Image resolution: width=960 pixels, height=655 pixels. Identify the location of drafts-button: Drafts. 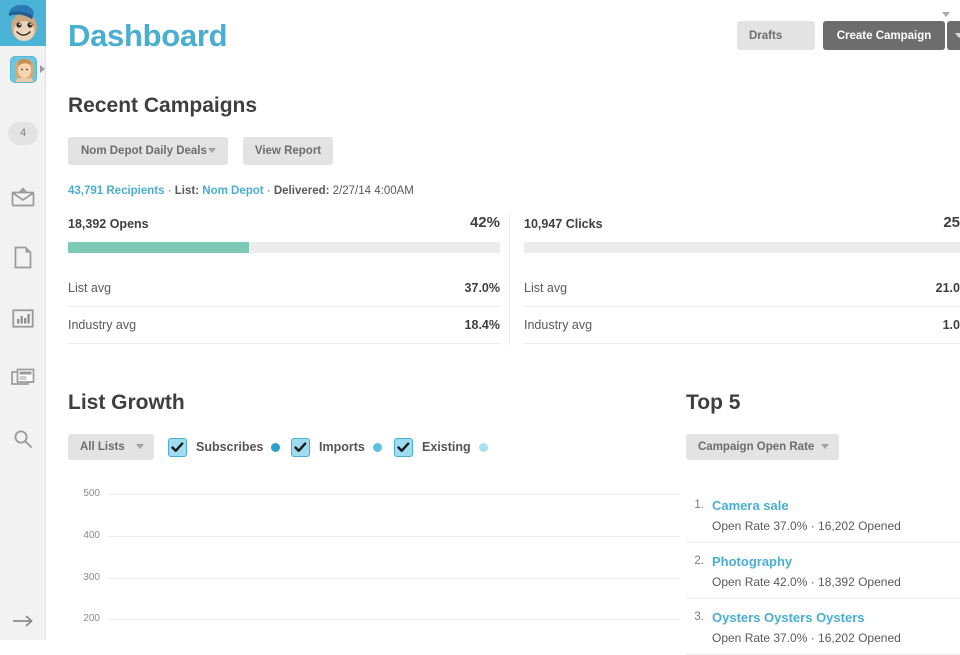
(776, 35).